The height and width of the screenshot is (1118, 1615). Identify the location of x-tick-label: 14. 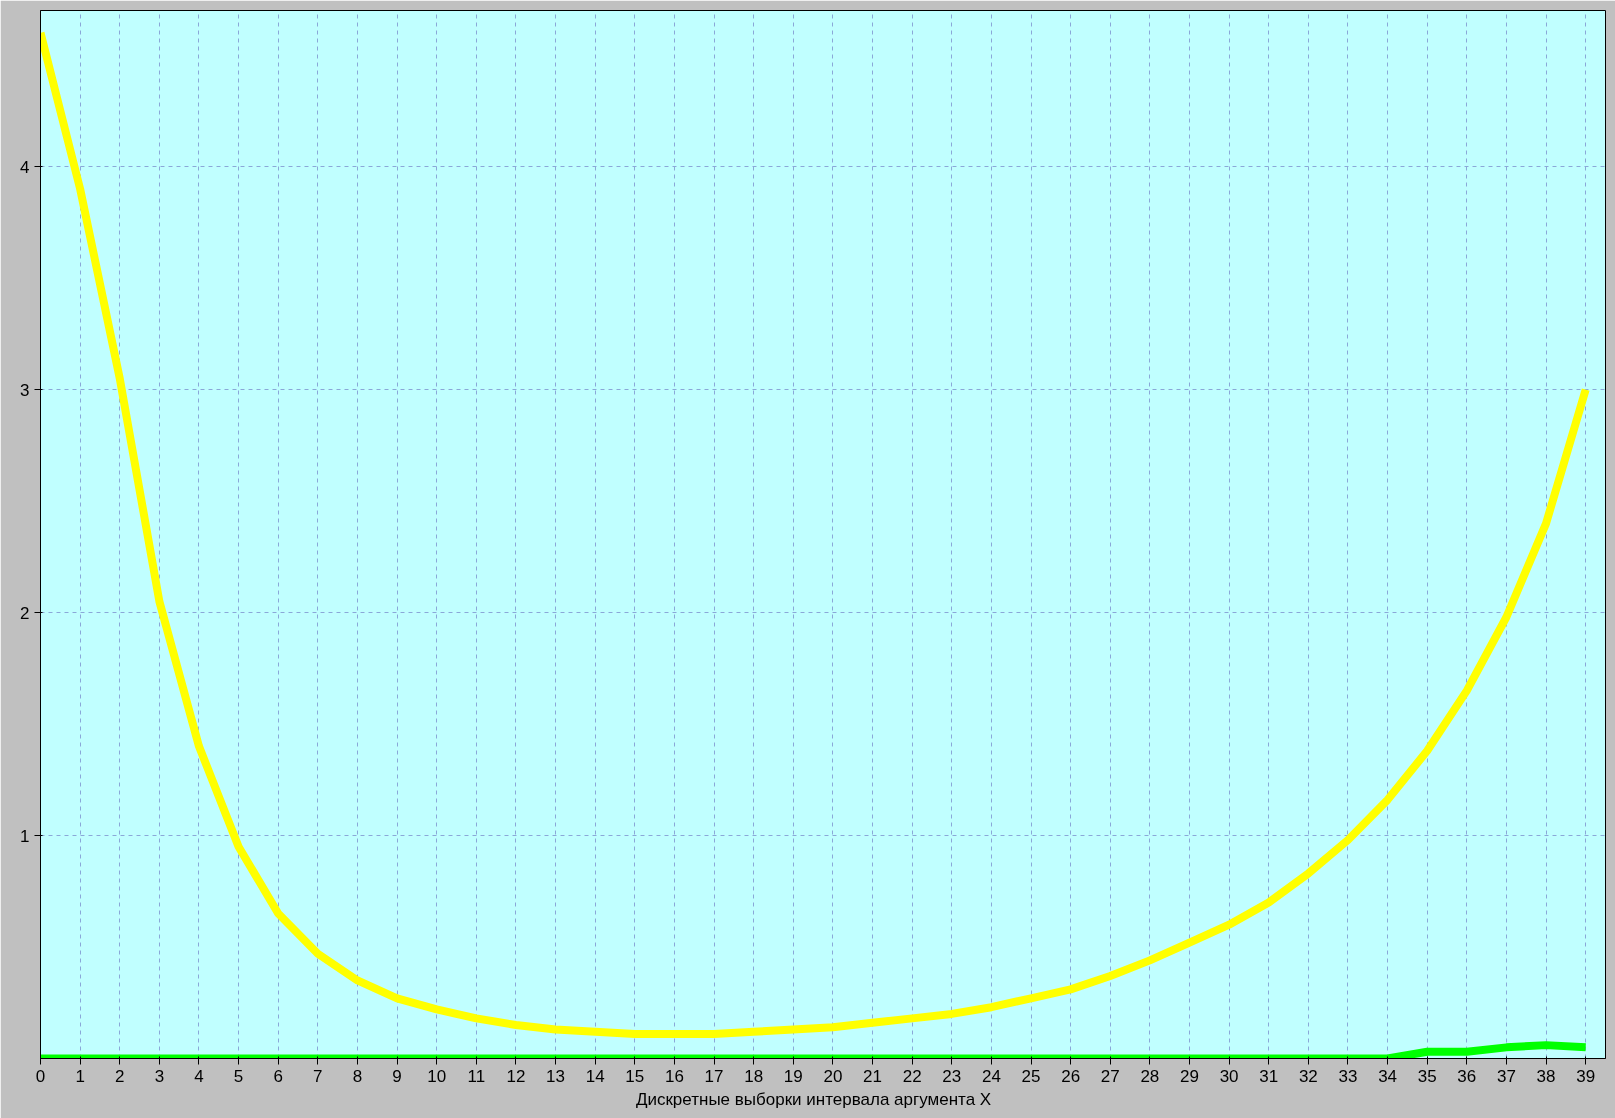
(595, 1076).